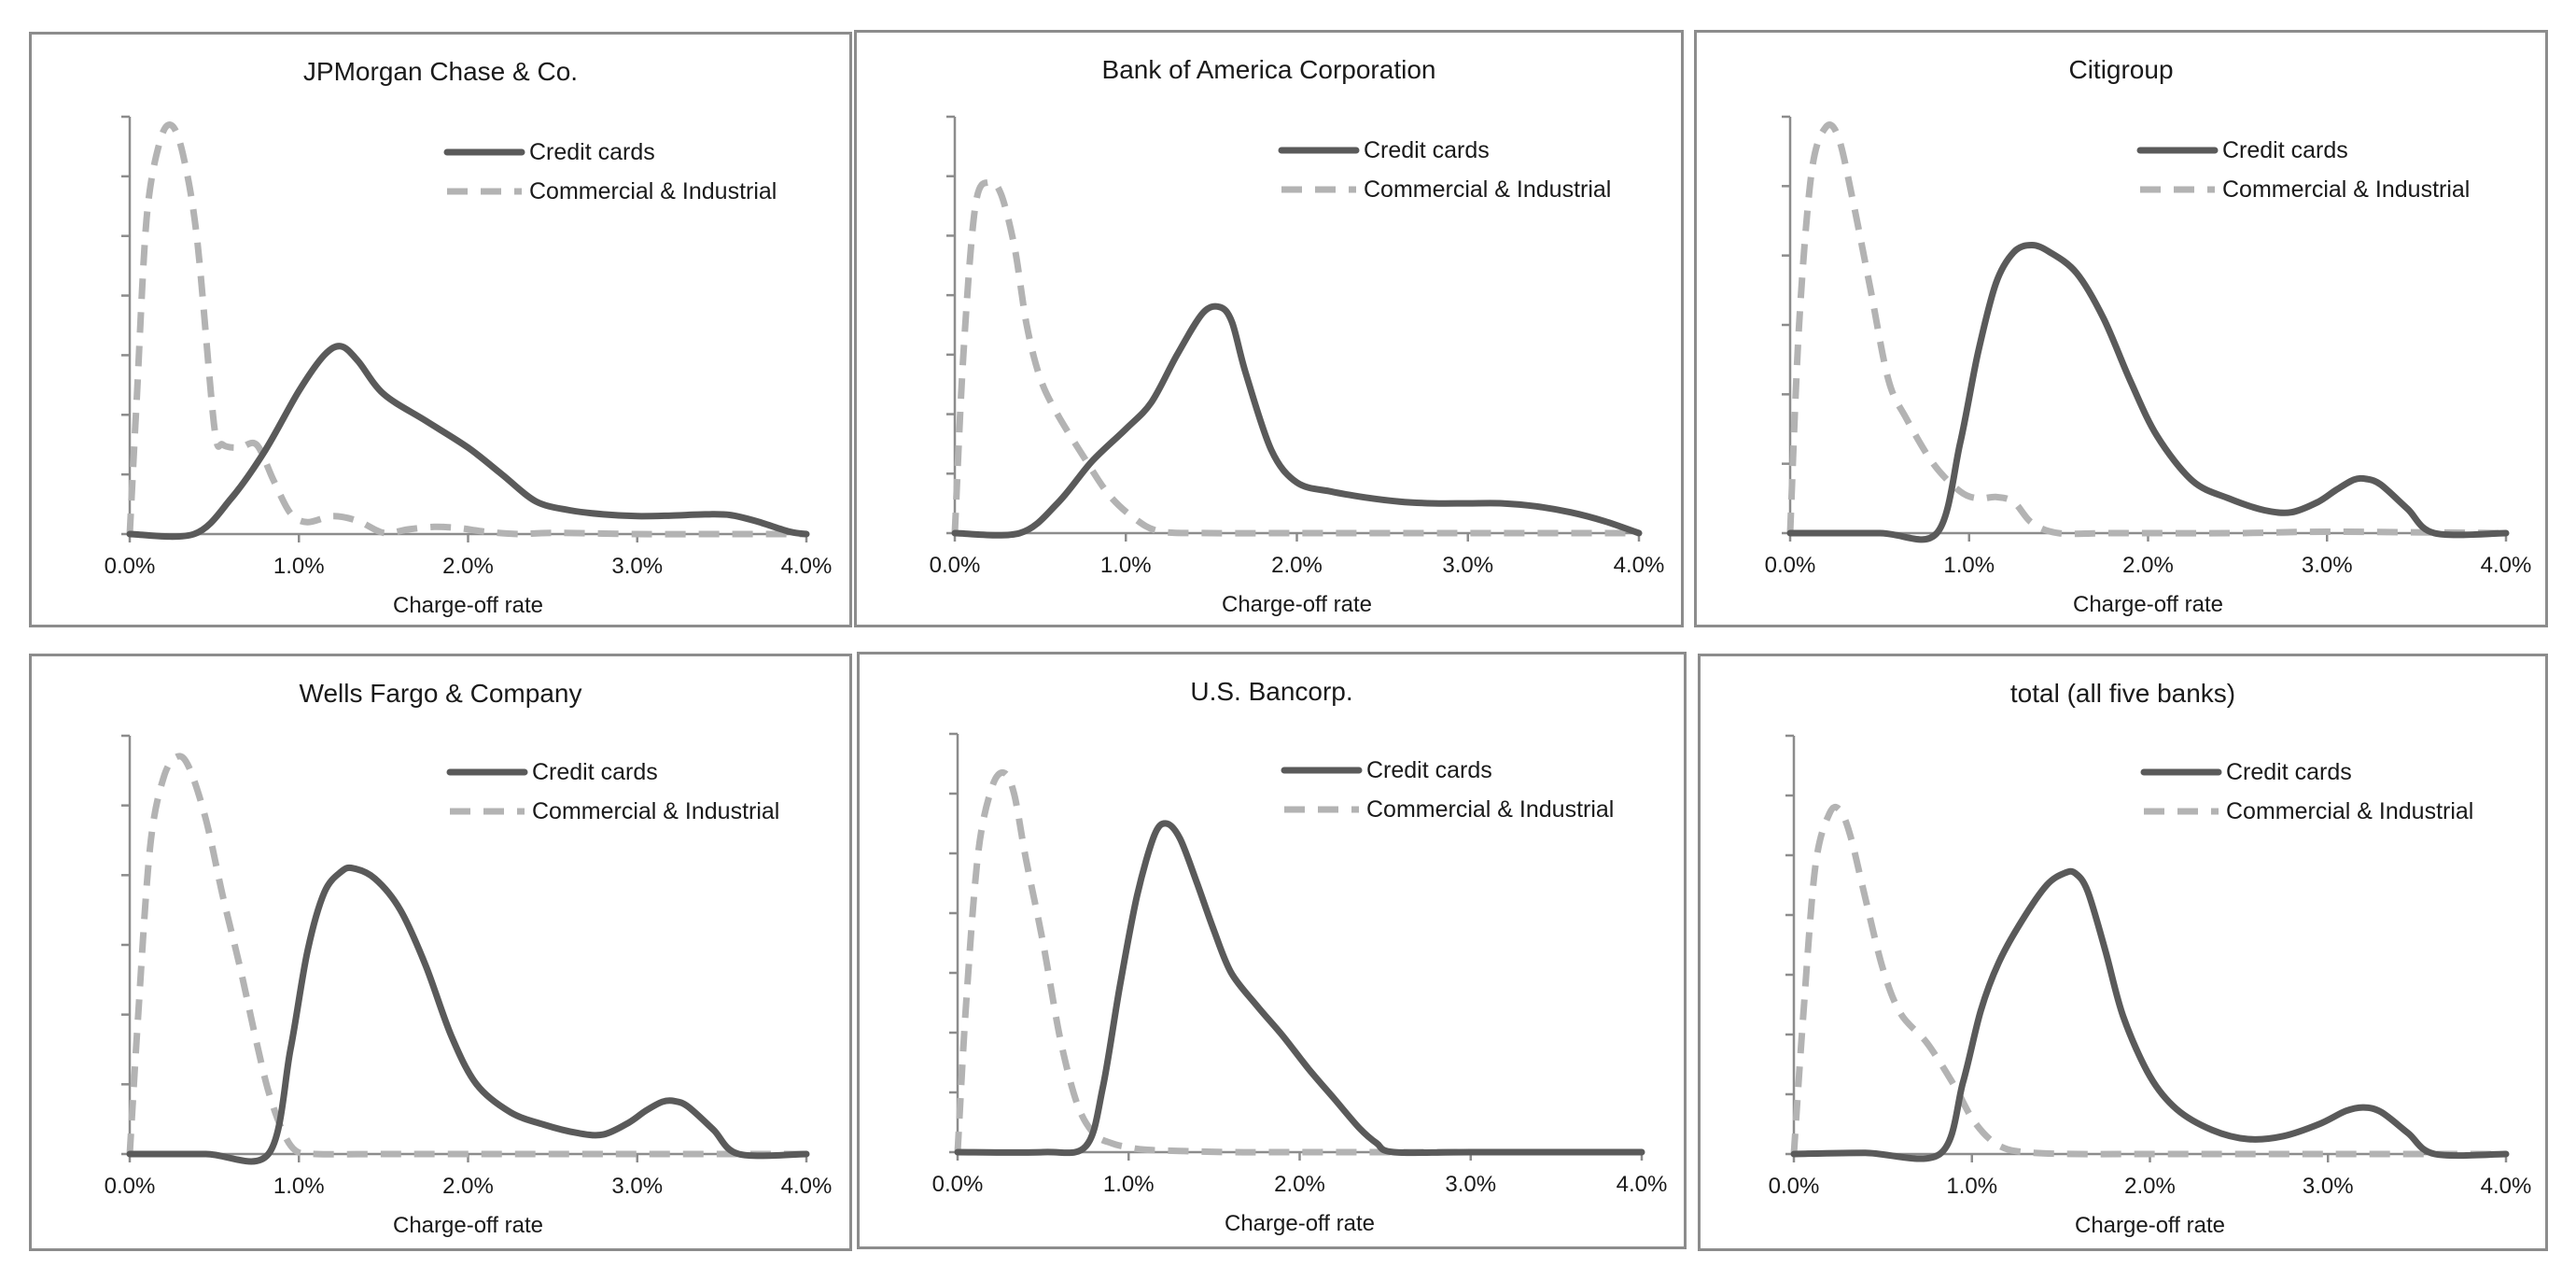  Describe the element at coordinates (441, 693) in the screenshot. I see `chart-title: Wells Fargo & Company` at that location.